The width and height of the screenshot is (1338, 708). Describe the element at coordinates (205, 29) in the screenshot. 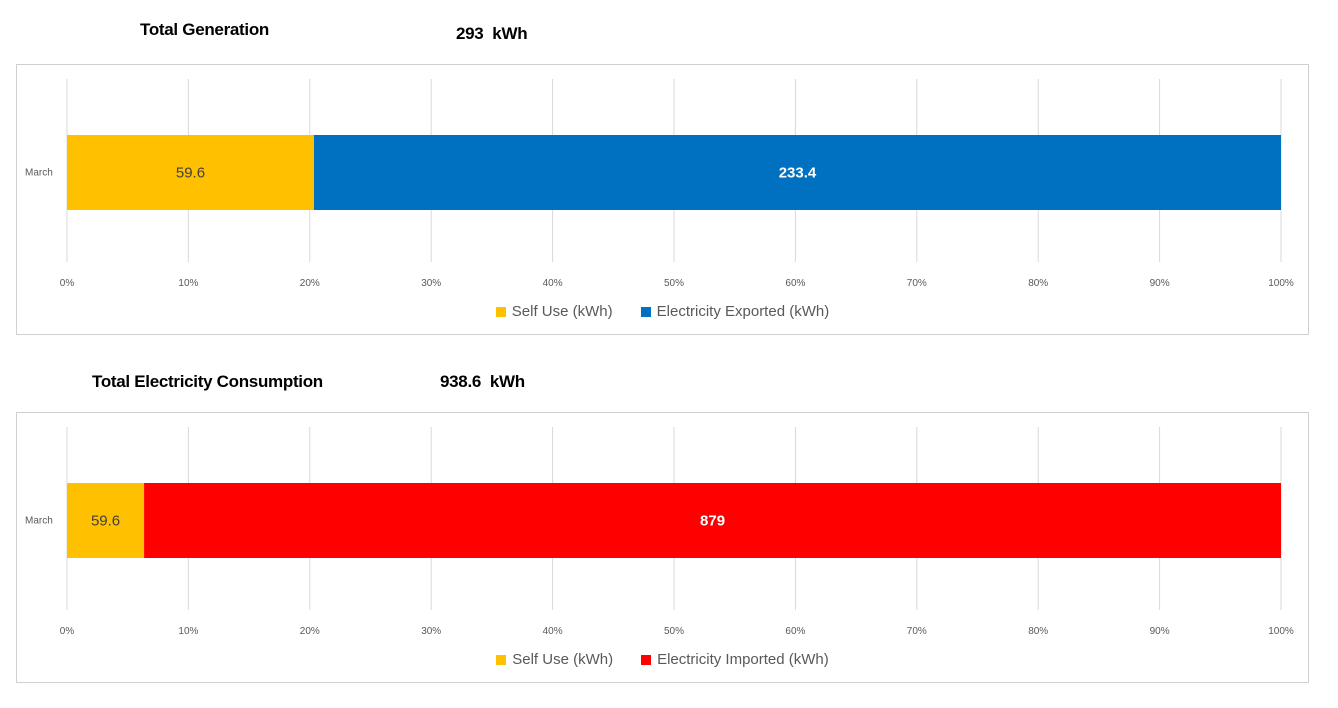

I see `chart-1-title: Total Generation` at that location.